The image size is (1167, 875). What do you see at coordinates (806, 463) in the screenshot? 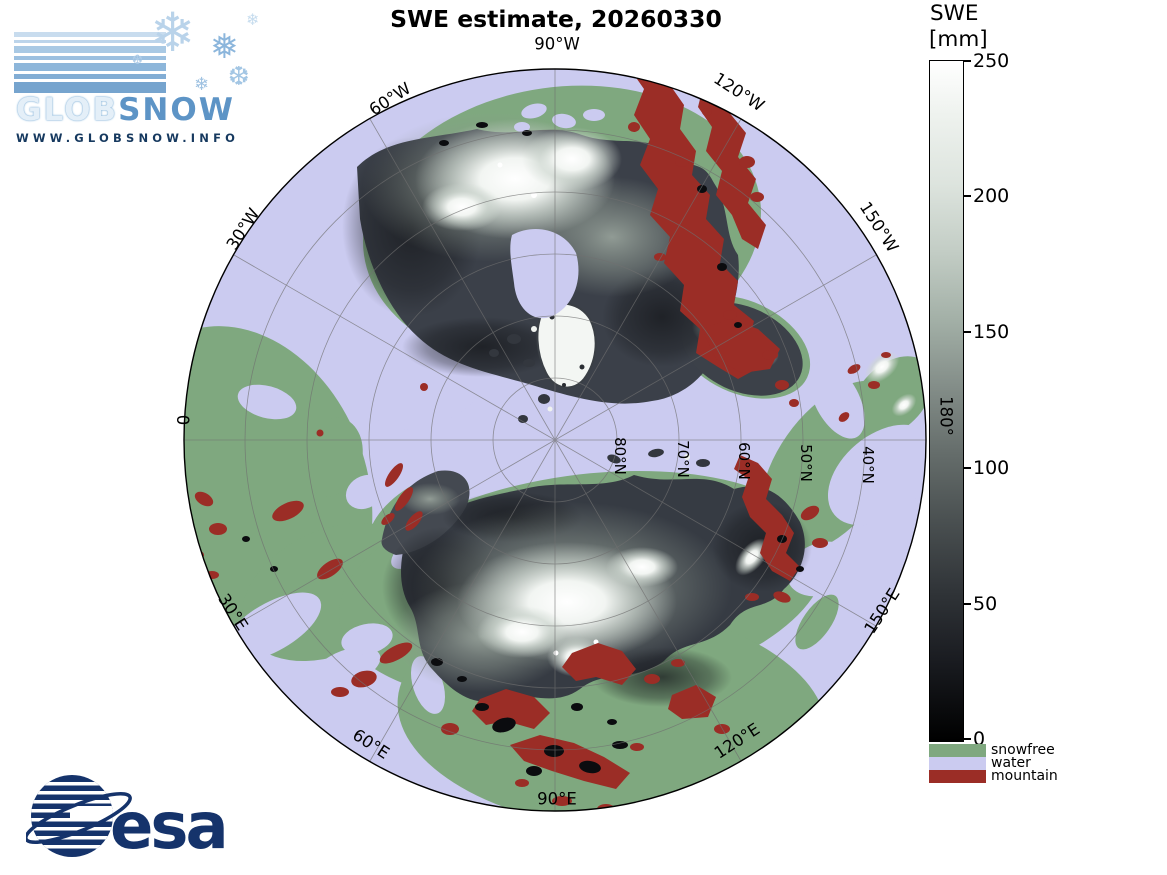
I see `latitude-label-50n: 50°N` at bounding box center [806, 463].